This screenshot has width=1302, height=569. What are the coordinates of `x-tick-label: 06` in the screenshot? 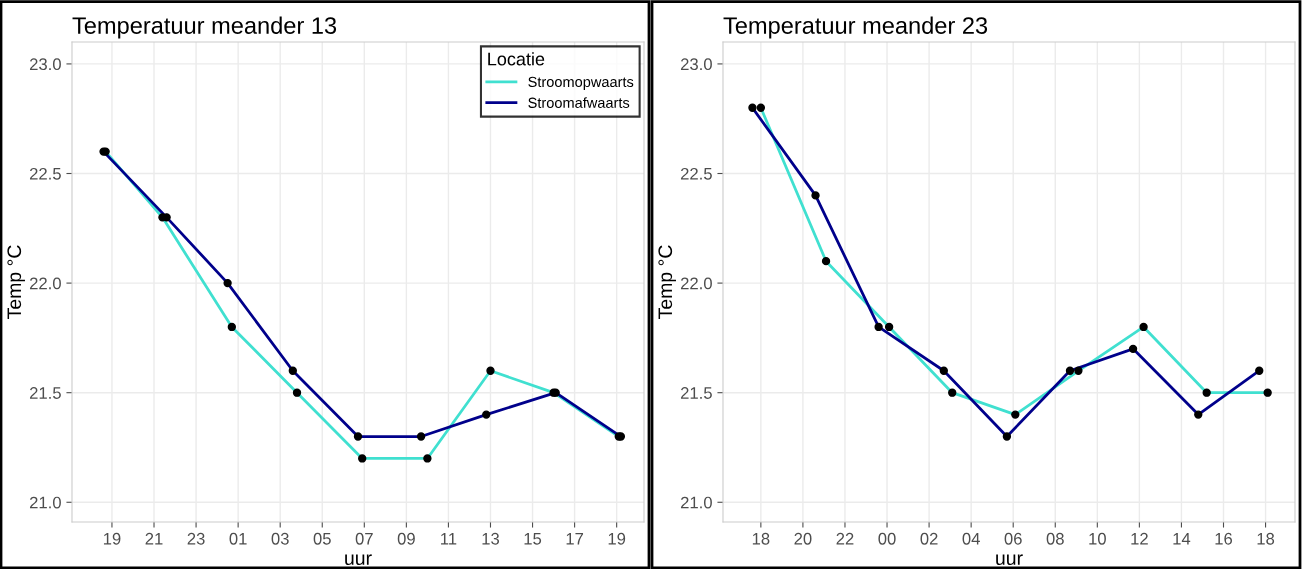 It's located at (1013, 538).